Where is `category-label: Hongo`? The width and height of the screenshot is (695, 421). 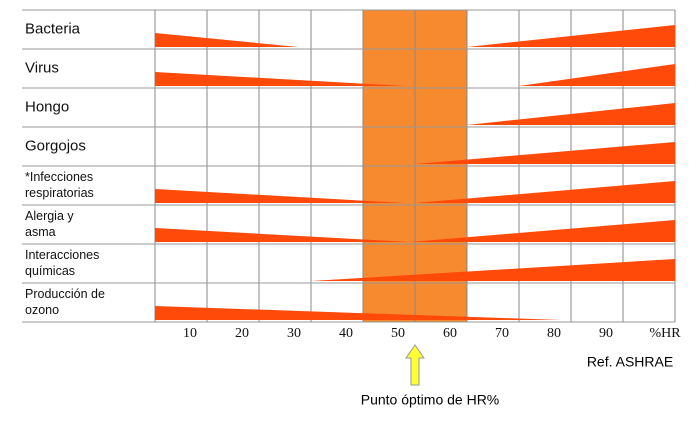
category-label: Hongo is located at coordinates (47, 106).